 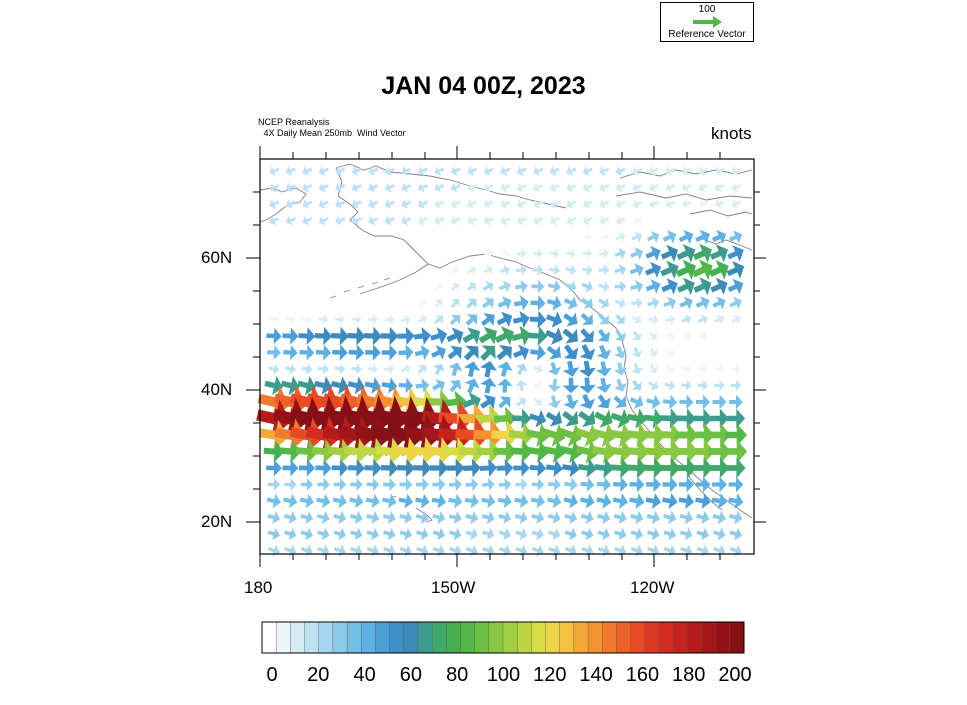 I want to click on colorbar-tick-label: 200, so click(x=735, y=675).